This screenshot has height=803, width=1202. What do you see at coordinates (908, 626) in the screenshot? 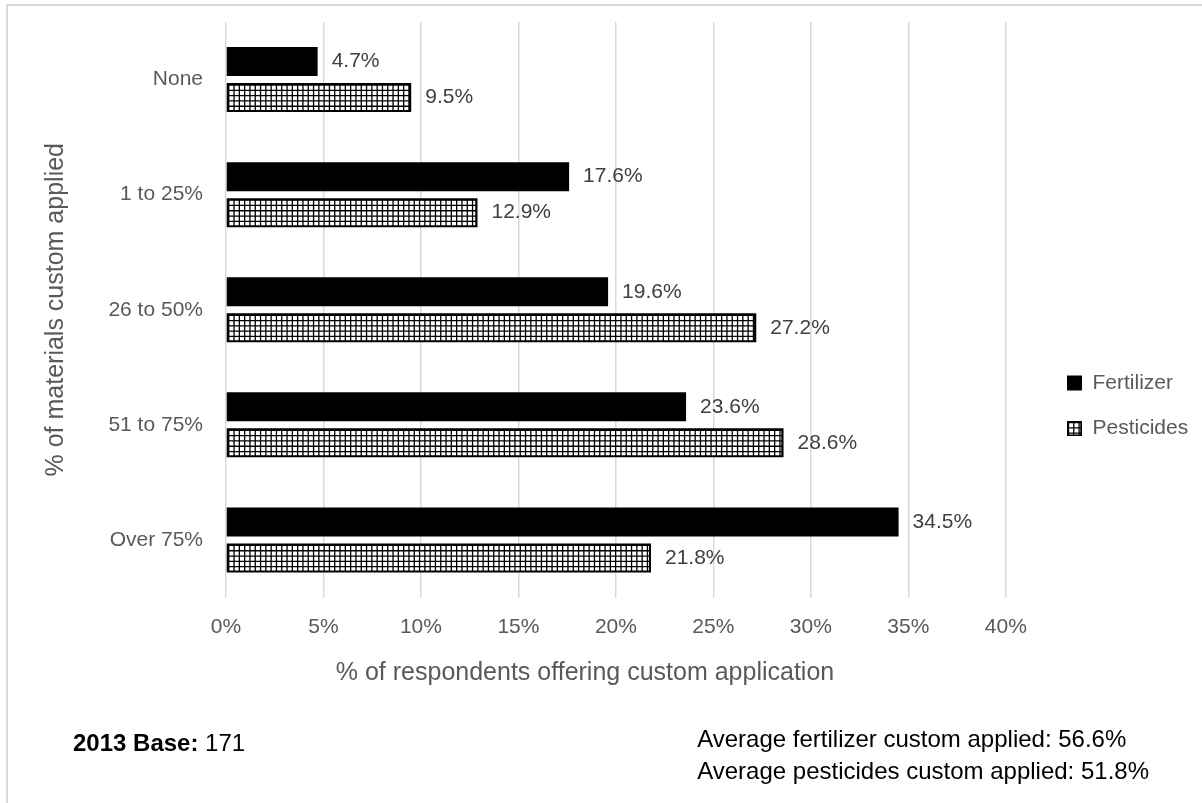
I see `x-tick-label: 35%` at bounding box center [908, 626].